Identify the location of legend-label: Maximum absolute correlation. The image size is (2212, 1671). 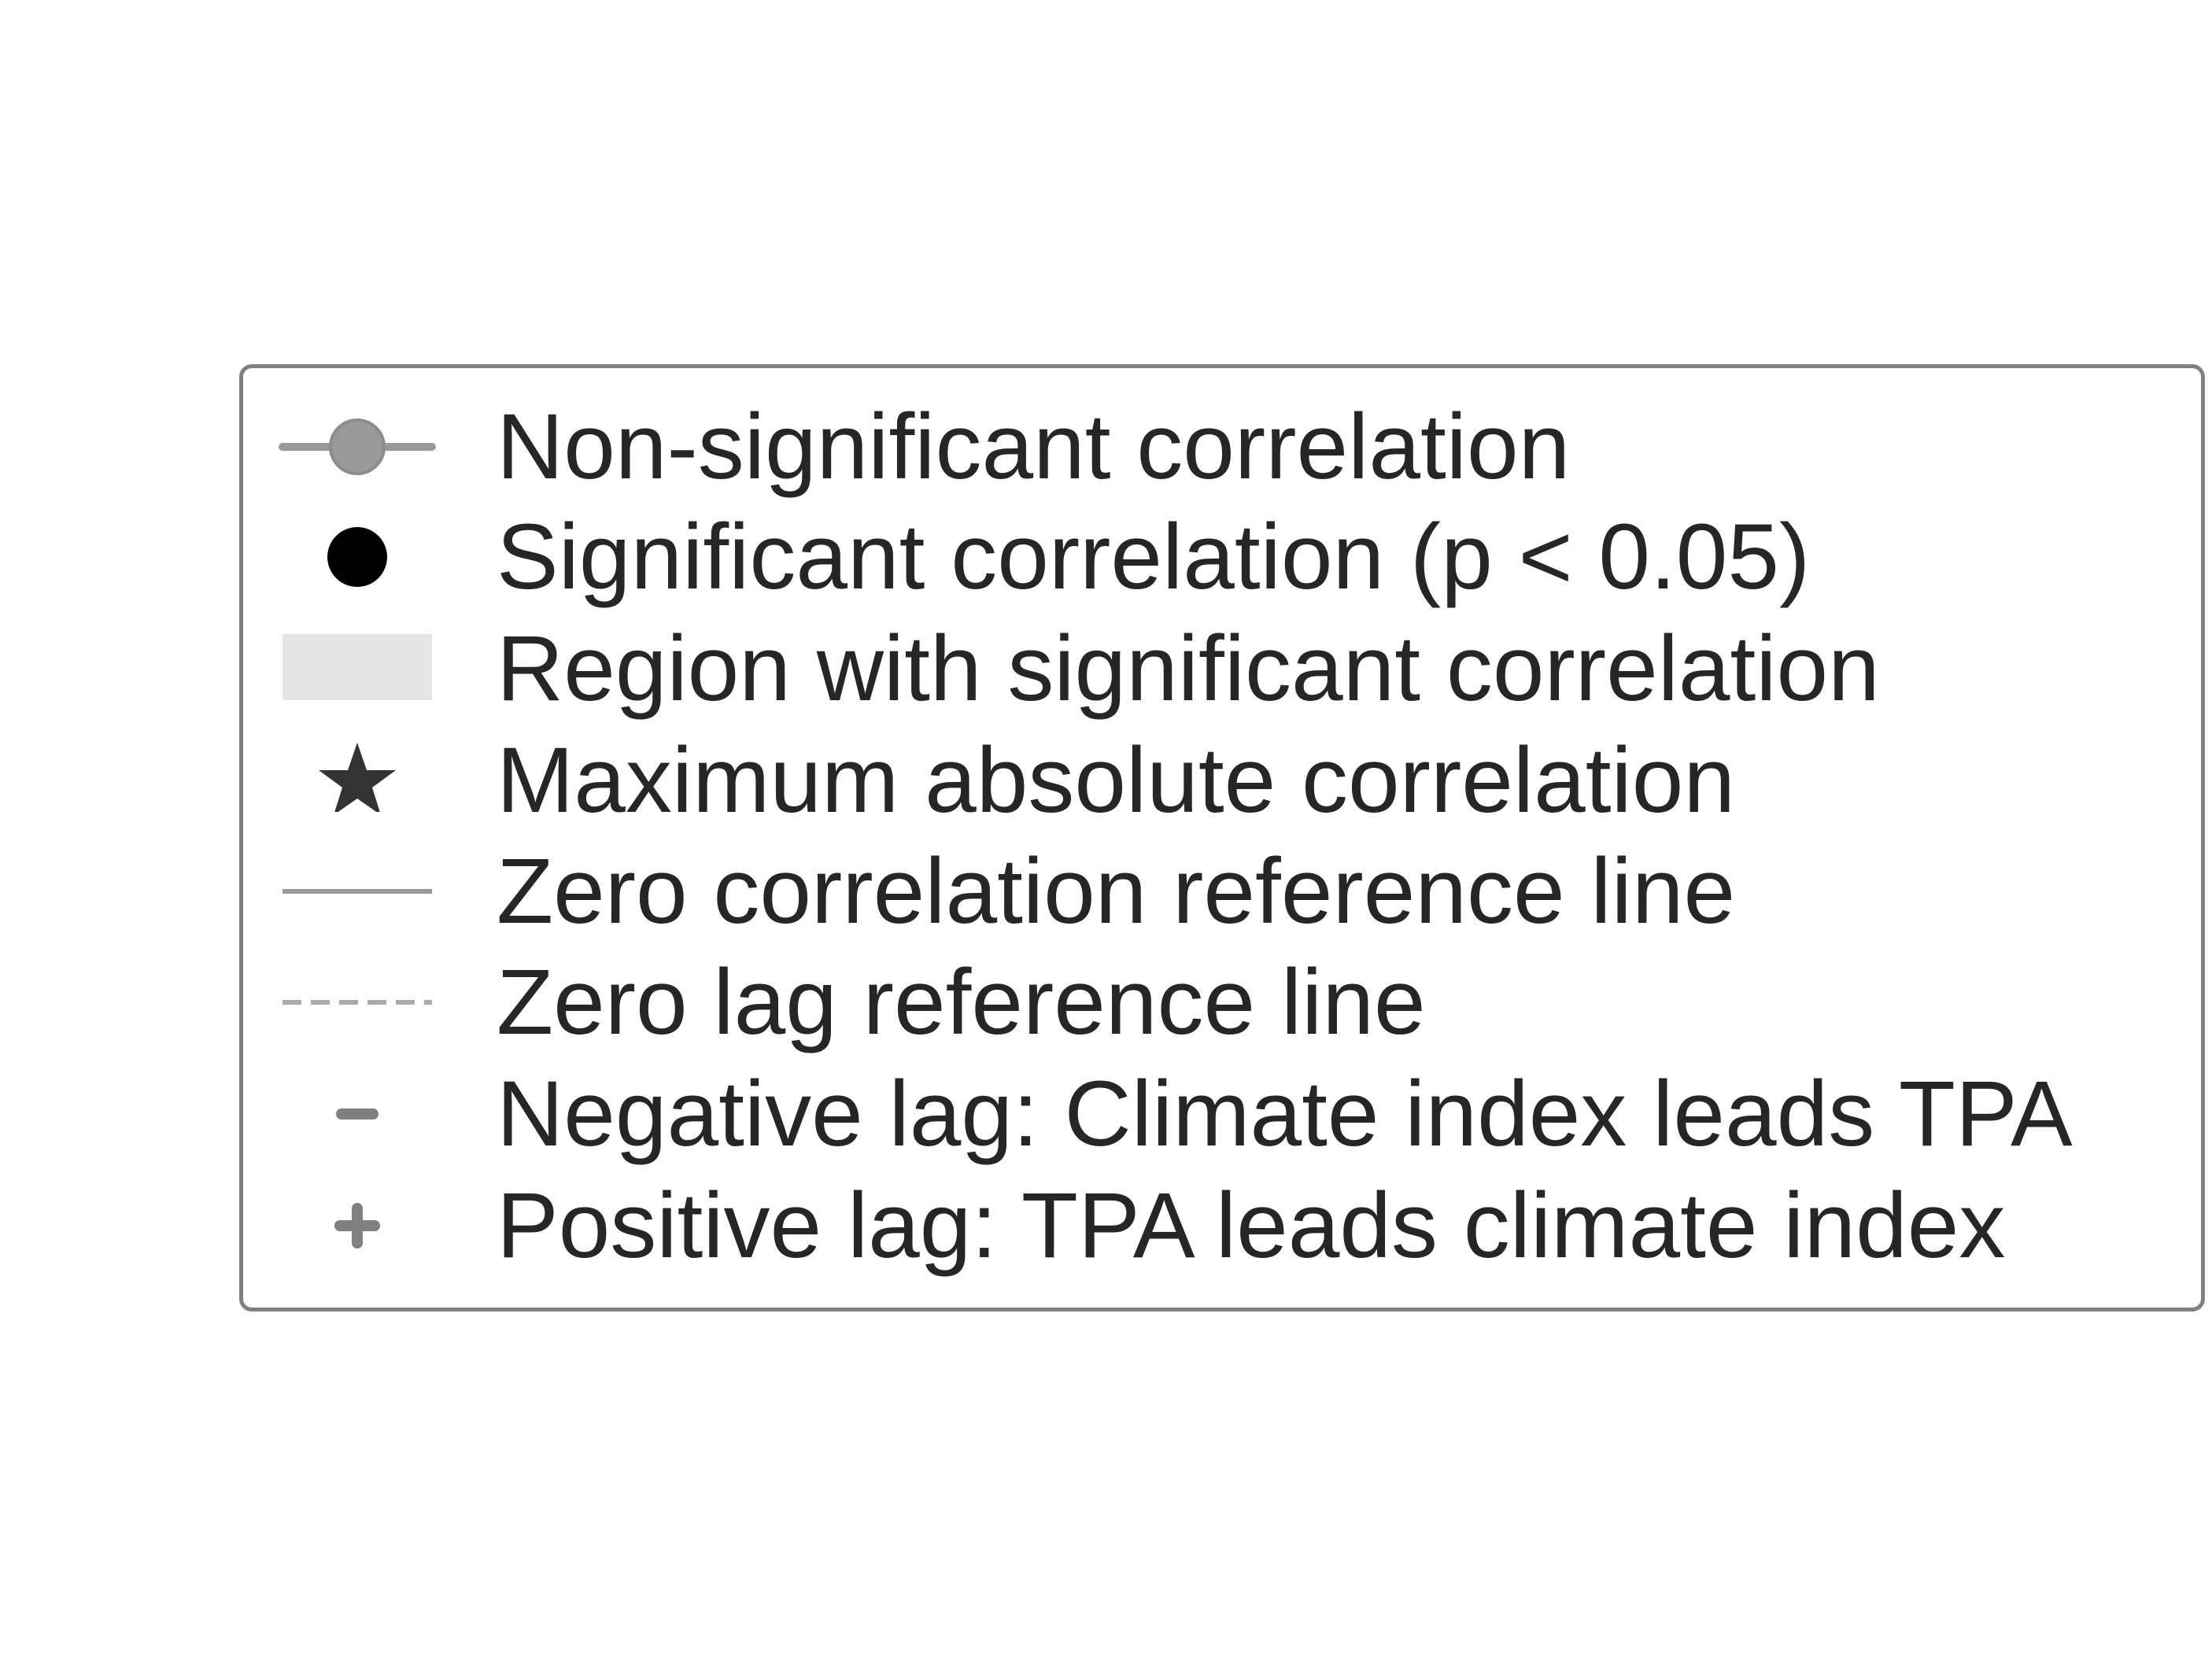
(1116, 781).